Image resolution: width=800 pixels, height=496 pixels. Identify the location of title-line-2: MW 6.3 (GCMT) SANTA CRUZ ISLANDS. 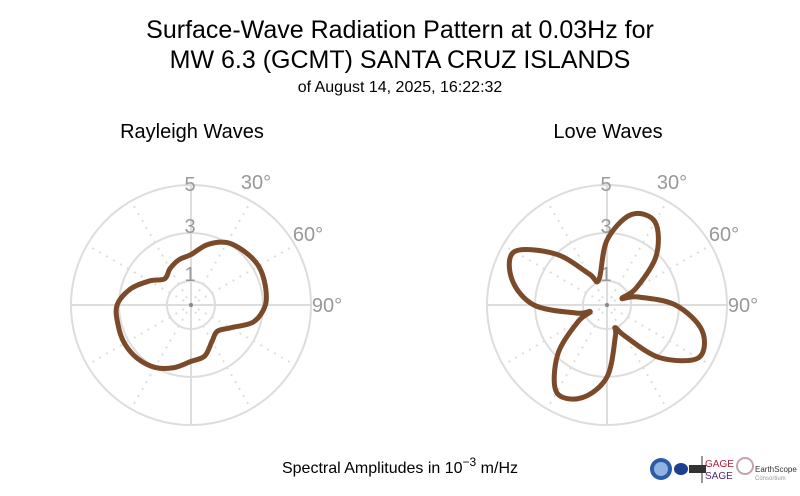
(400, 60).